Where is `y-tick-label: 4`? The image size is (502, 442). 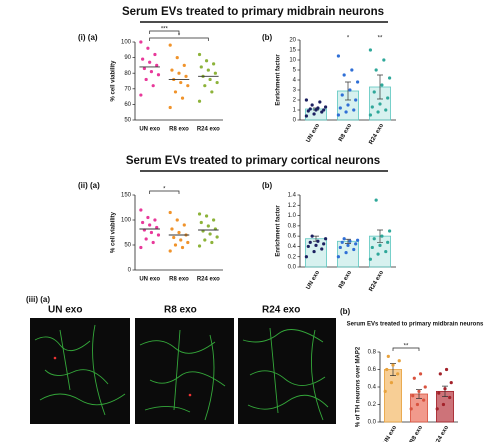 y-tick-label: 4 is located at coordinates (295, 81).